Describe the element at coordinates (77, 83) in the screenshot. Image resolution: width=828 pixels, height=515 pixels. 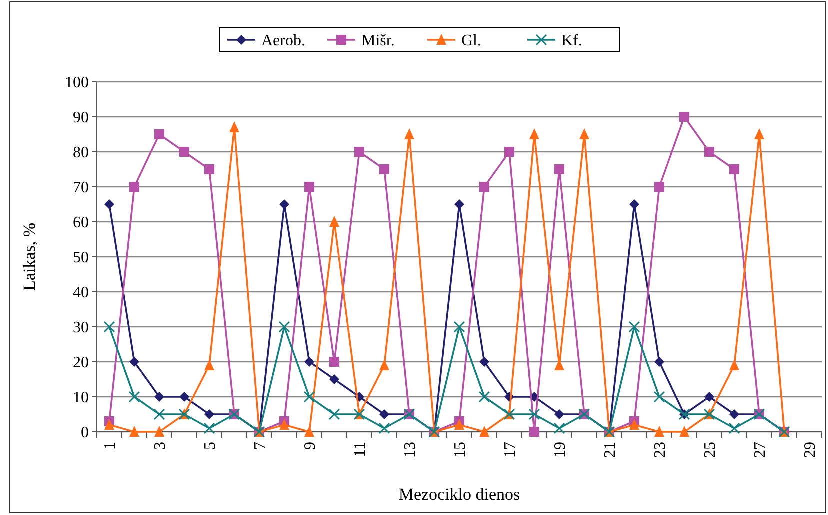
I see `y-tick-label: 100` at that location.